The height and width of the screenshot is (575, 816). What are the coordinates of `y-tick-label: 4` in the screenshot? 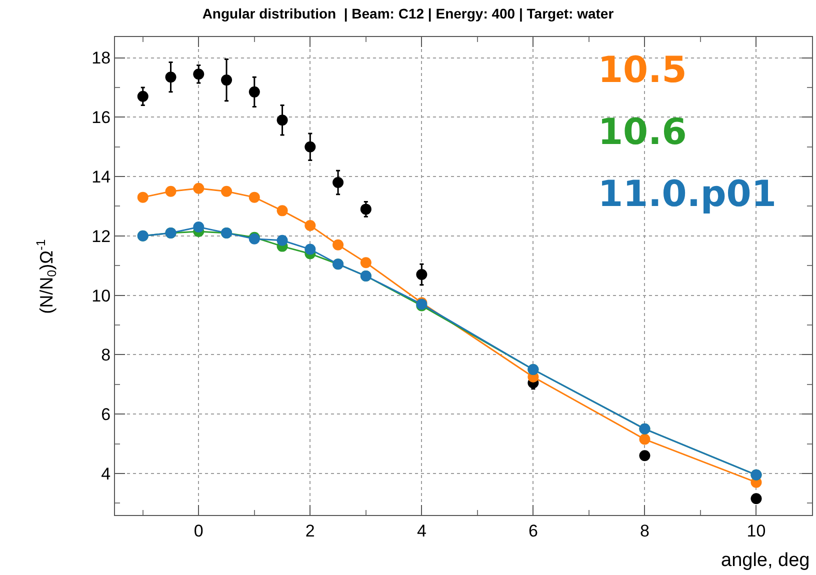 It's located at (106, 474).